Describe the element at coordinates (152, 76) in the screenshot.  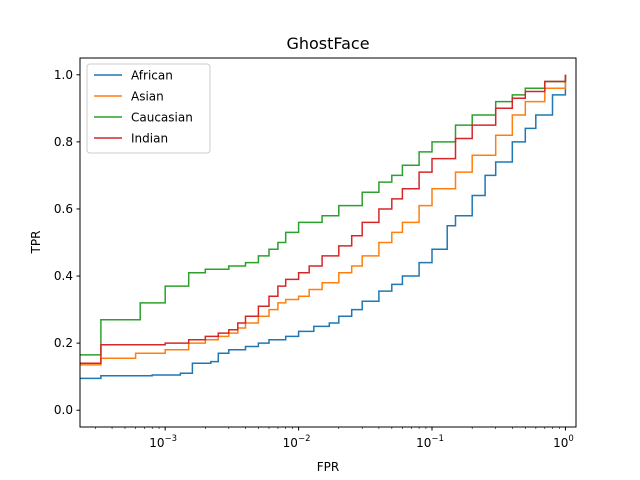
I see `legend-label-african: African` at that location.